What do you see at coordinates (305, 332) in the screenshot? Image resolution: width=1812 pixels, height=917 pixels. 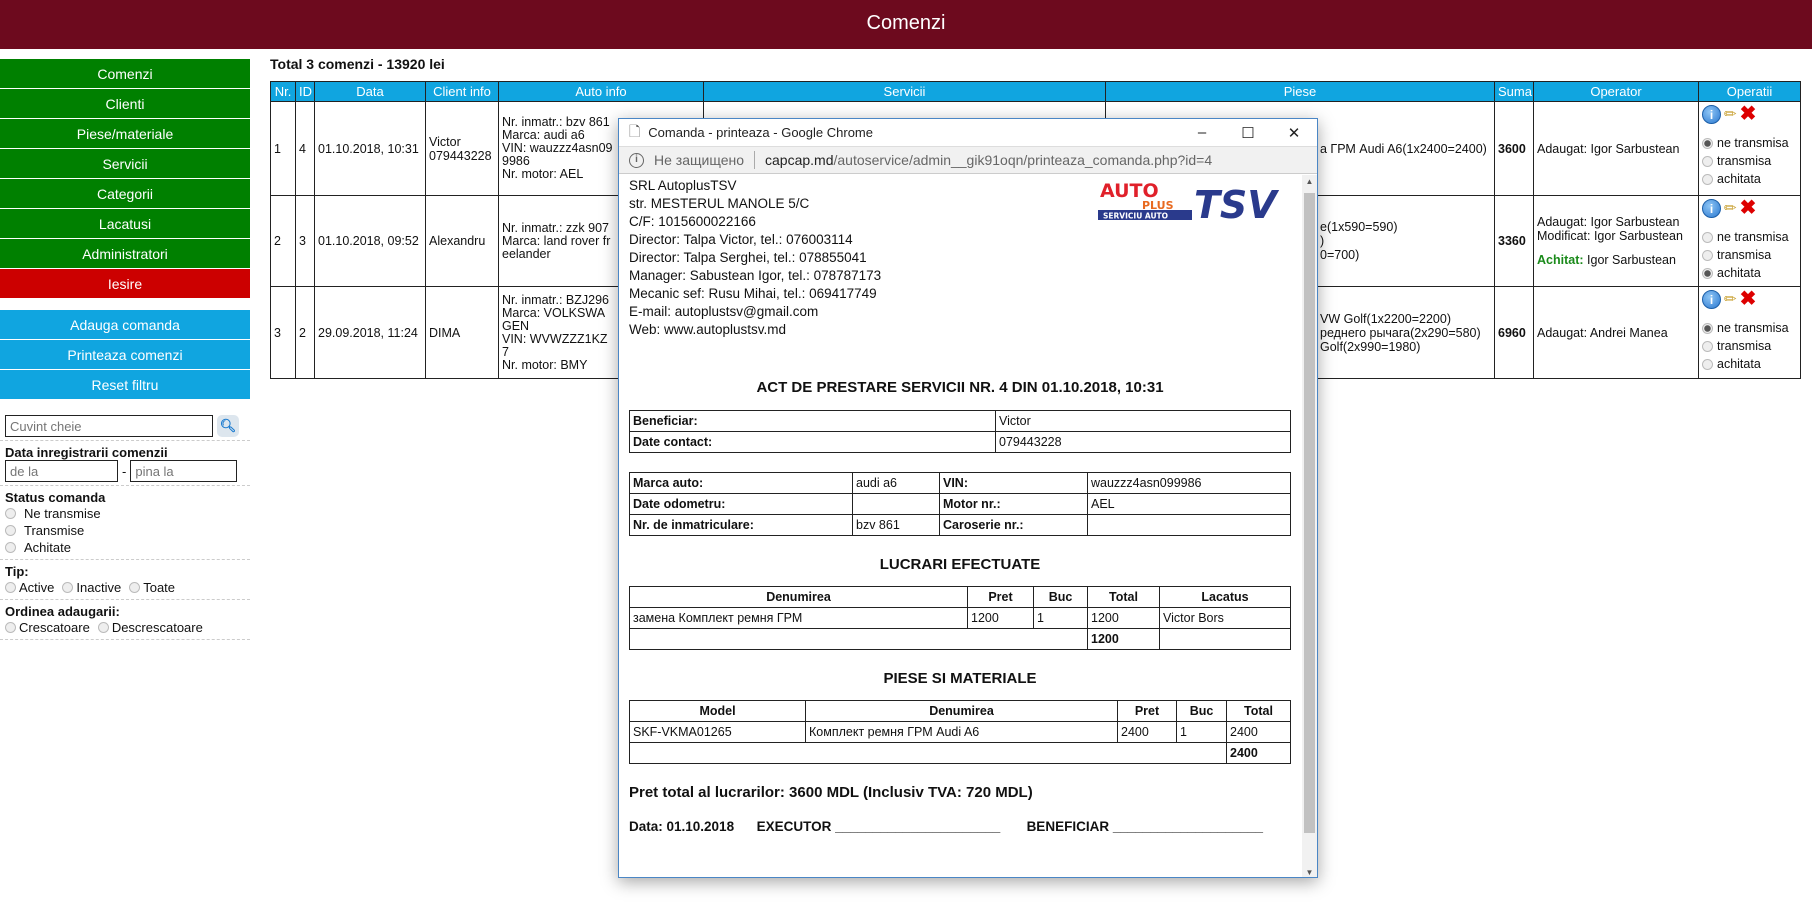 I see `order-id: 2` at bounding box center [305, 332].